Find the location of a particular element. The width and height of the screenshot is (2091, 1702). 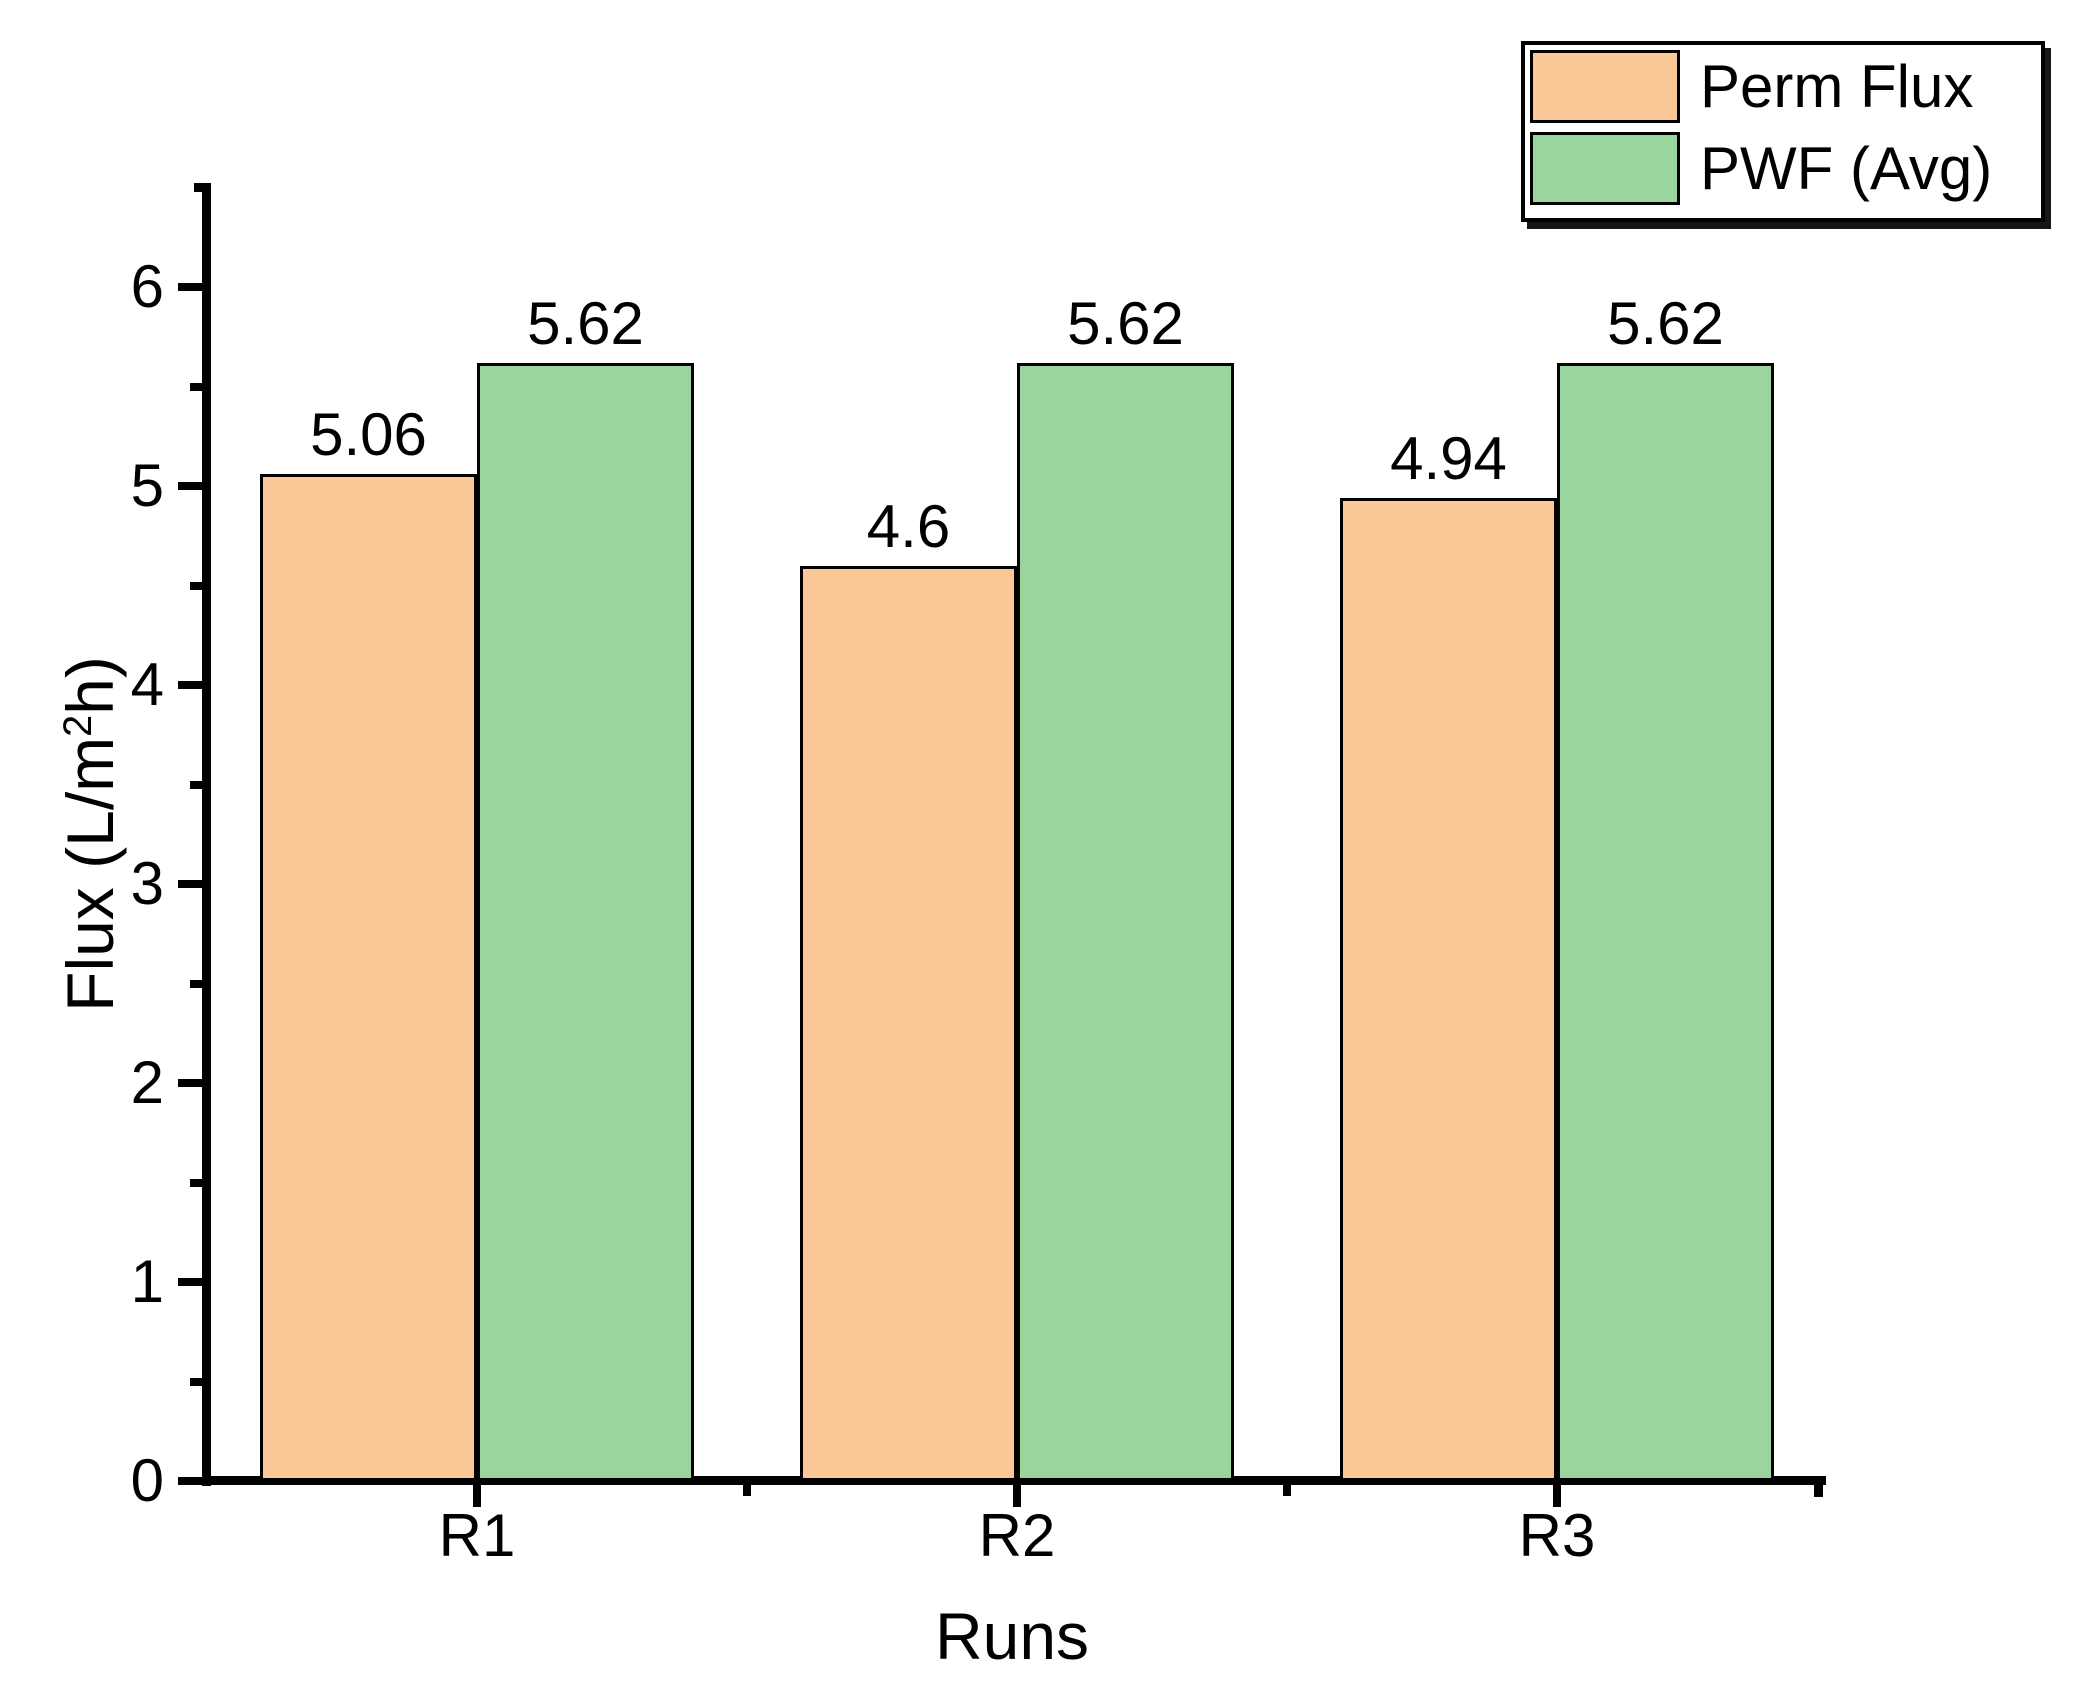

bar-value-label: 4.6 is located at coordinates (908, 526).